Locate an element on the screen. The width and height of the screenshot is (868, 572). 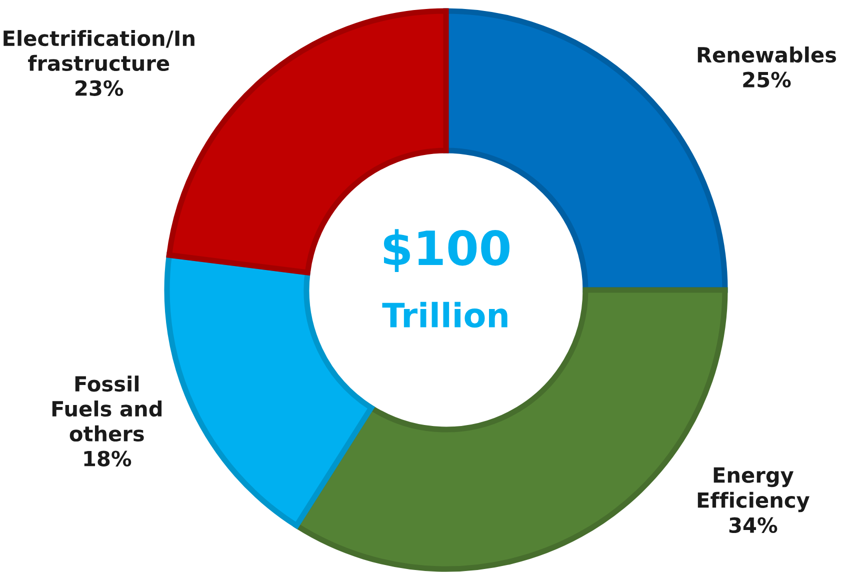
slice-label: Fossil Fuels and others is located at coordinates (107, 409).